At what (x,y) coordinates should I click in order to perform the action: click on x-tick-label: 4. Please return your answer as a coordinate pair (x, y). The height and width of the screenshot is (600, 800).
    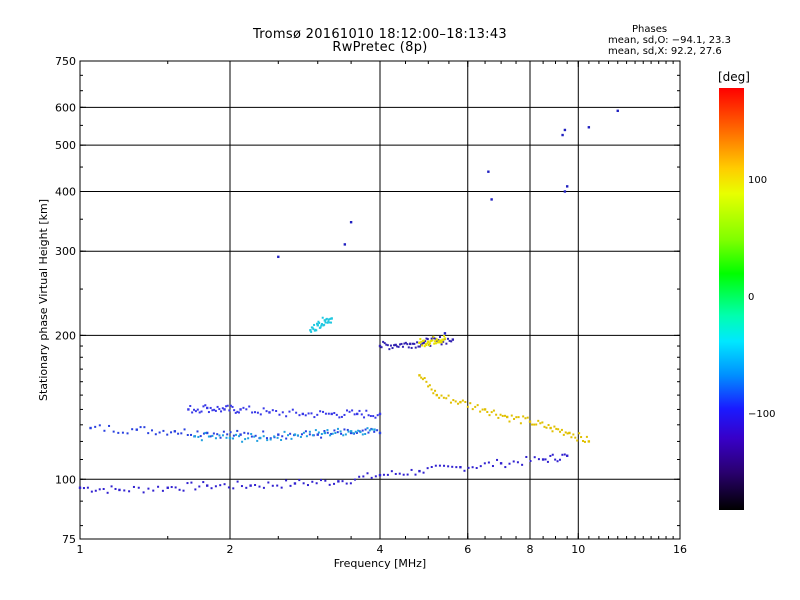
    Looking at the image, I should click on (380, 549).